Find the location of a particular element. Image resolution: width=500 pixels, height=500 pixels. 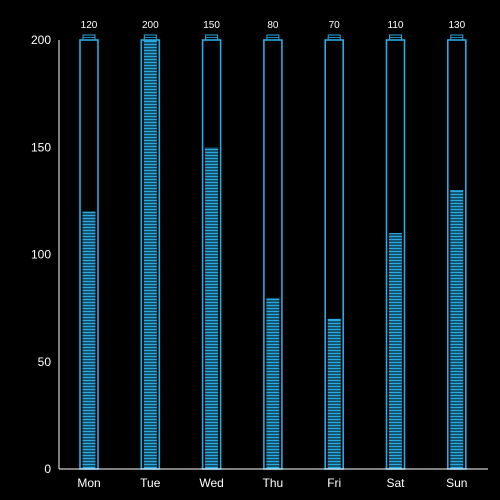

x-tick-label-sat: Sat is located at coordinates (395, 483).